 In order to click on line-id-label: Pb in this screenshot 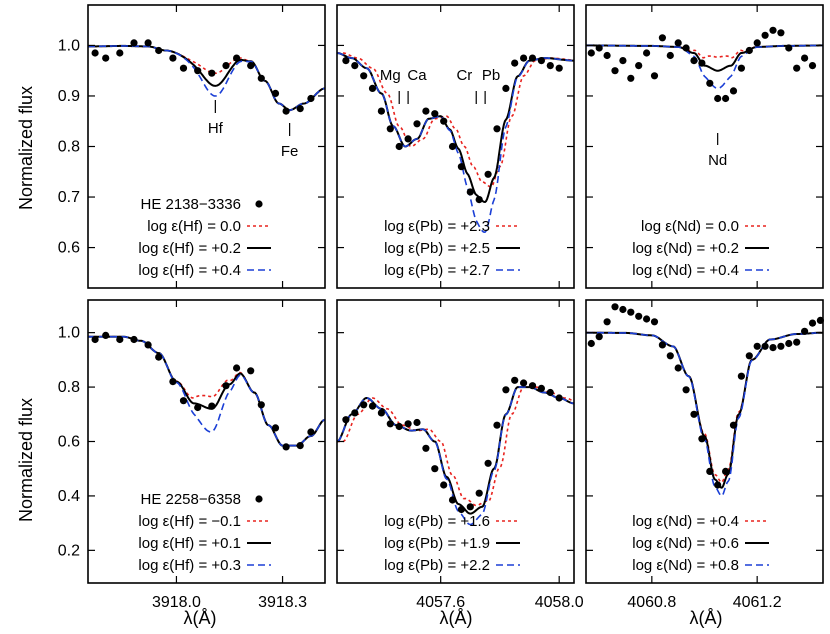, I will do `click(491, 75)`.